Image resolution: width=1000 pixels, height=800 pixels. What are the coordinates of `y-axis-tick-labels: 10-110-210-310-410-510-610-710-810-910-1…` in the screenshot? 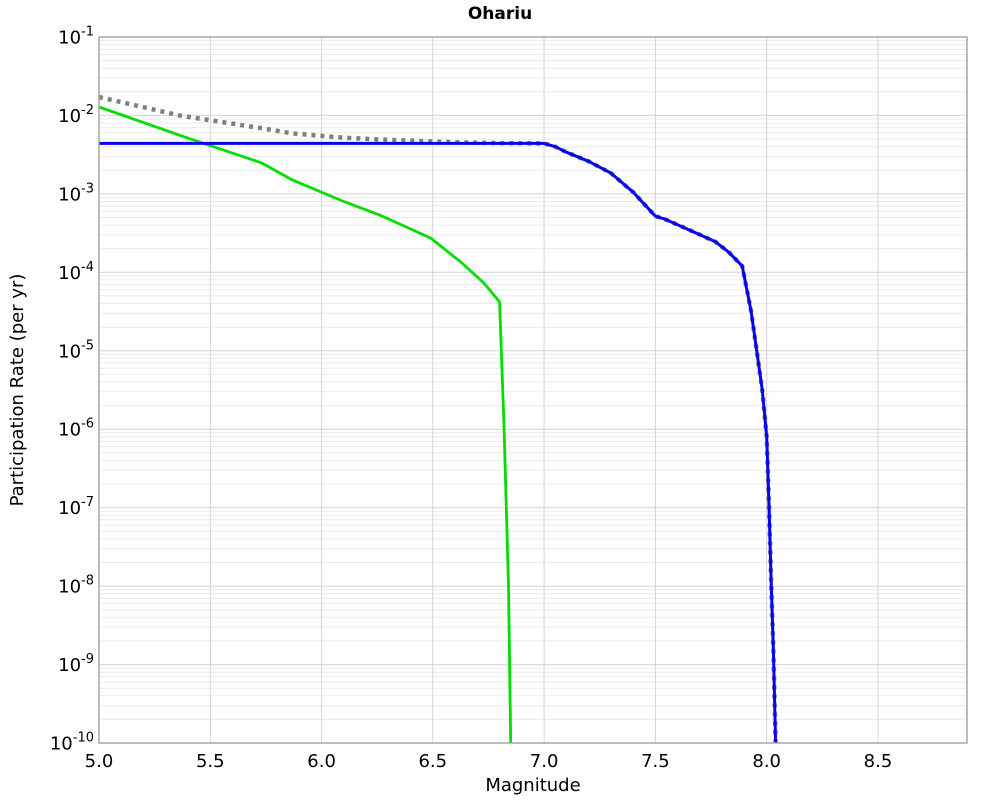 It's located at (72, 390).